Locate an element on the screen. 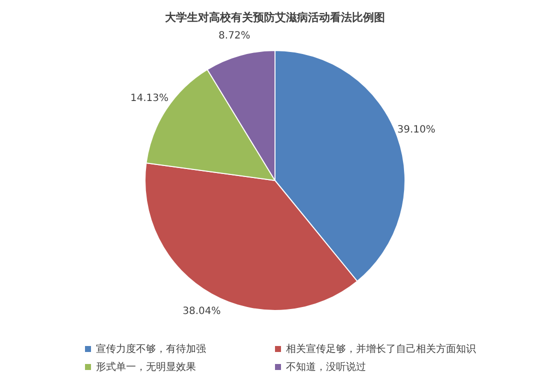  data-label: 8.72% is located at coordinates (234, 36).